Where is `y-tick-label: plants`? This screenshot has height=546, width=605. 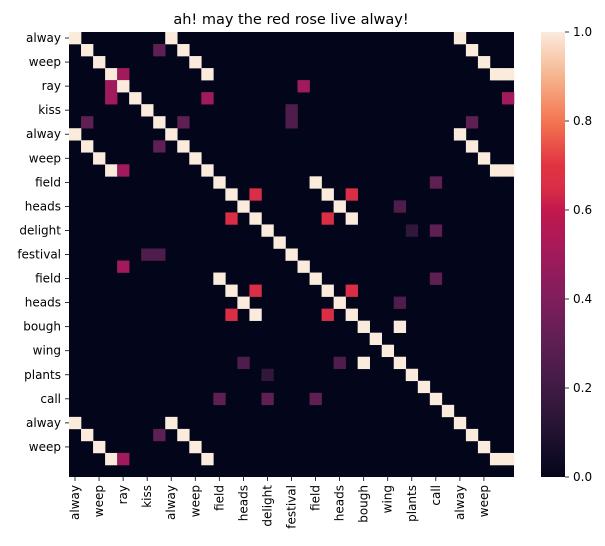
y-tick-label: plants is located at coordinates (42, 375).